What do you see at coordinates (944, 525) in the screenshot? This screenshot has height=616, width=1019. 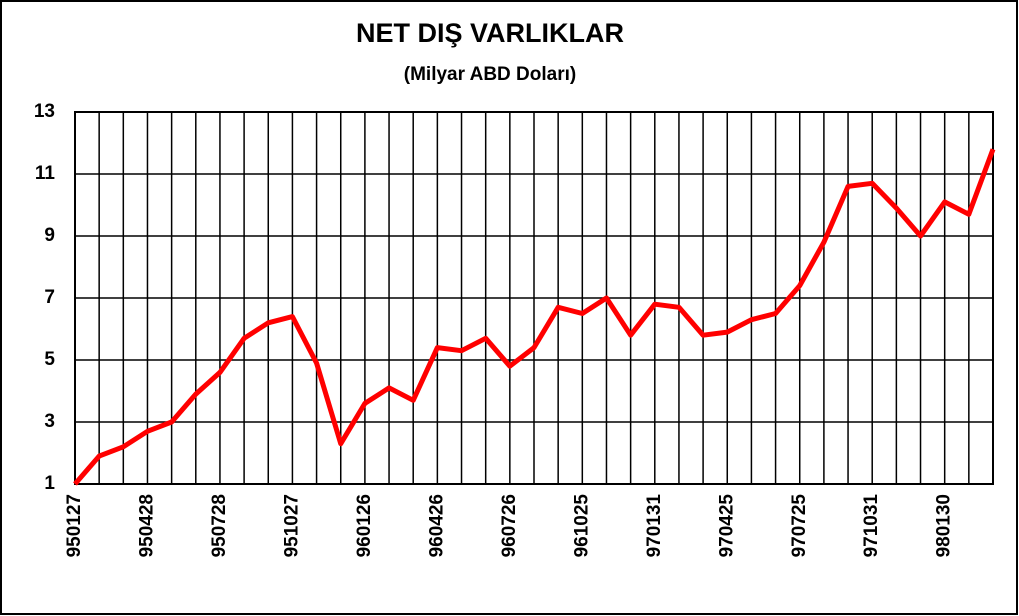 I see `x-tick-label: 980130` at bounding box center [944, 525].